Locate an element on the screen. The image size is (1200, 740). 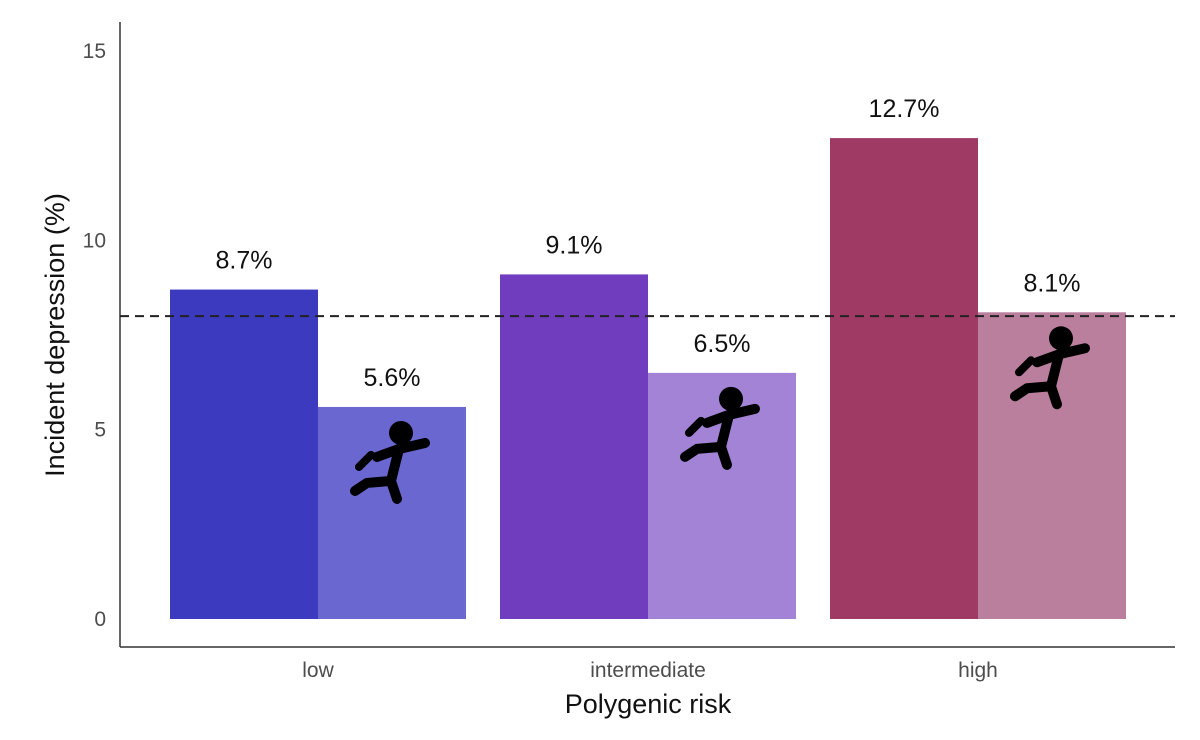
category-label: low is located at coordinates (318, 670).